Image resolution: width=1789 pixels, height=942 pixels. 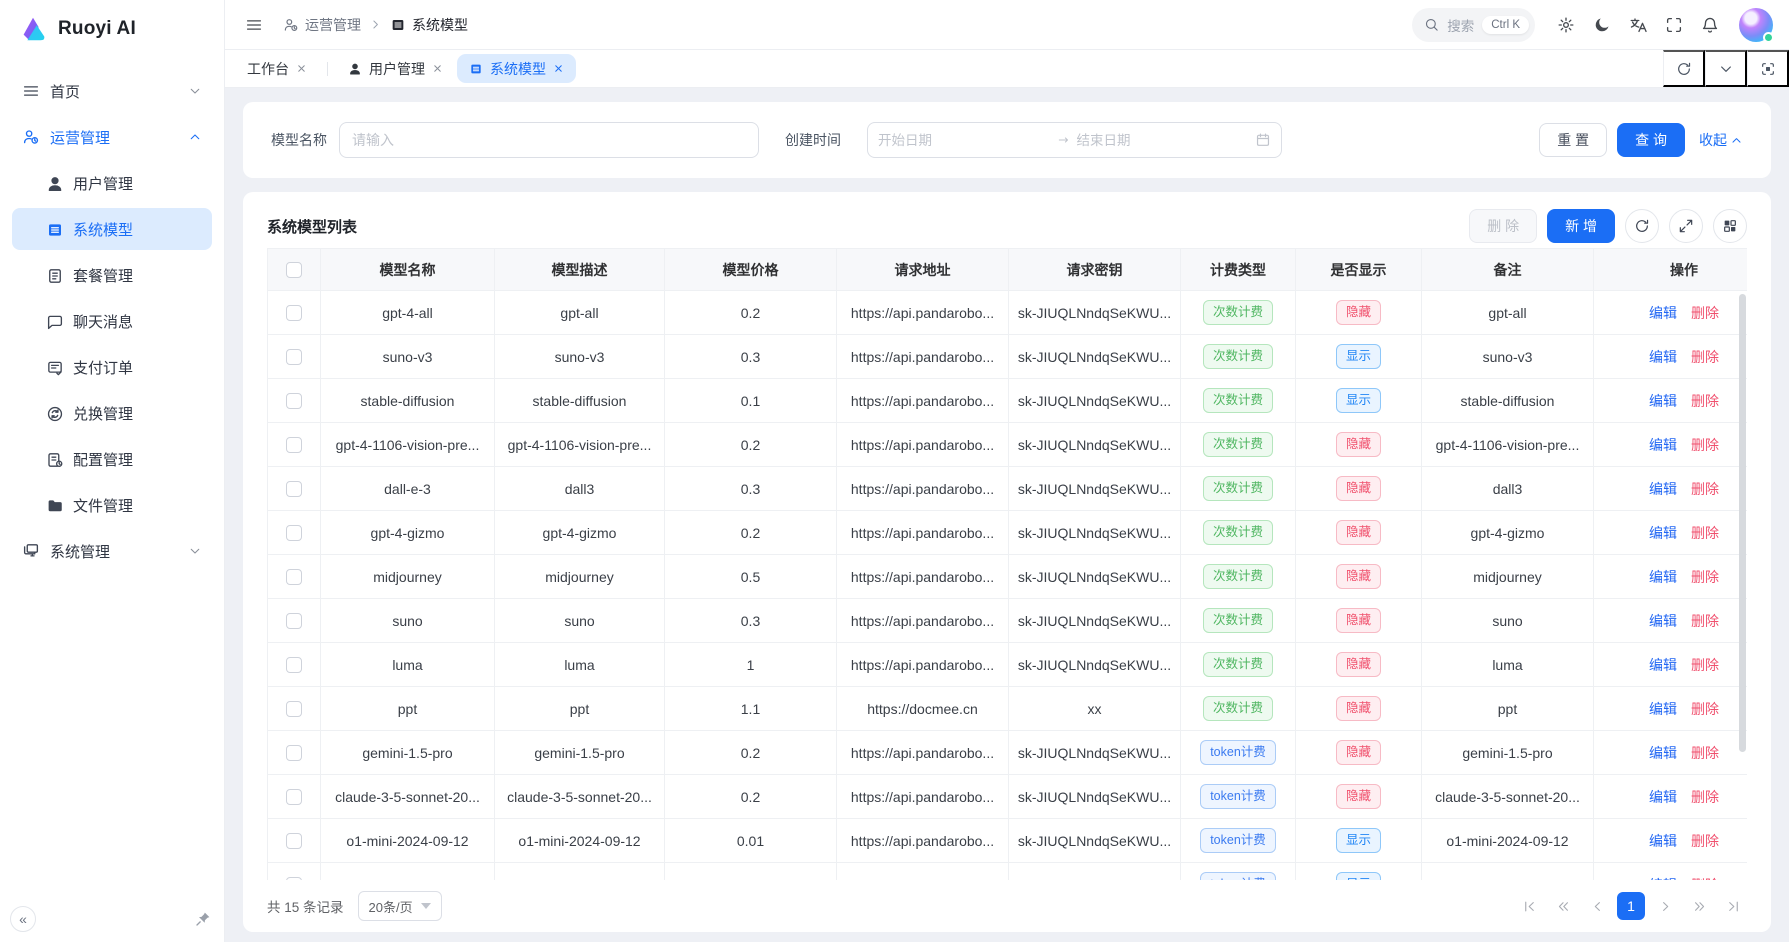 I want to click on tab-menu-chevron-icon, so click(x=1726, y=68).